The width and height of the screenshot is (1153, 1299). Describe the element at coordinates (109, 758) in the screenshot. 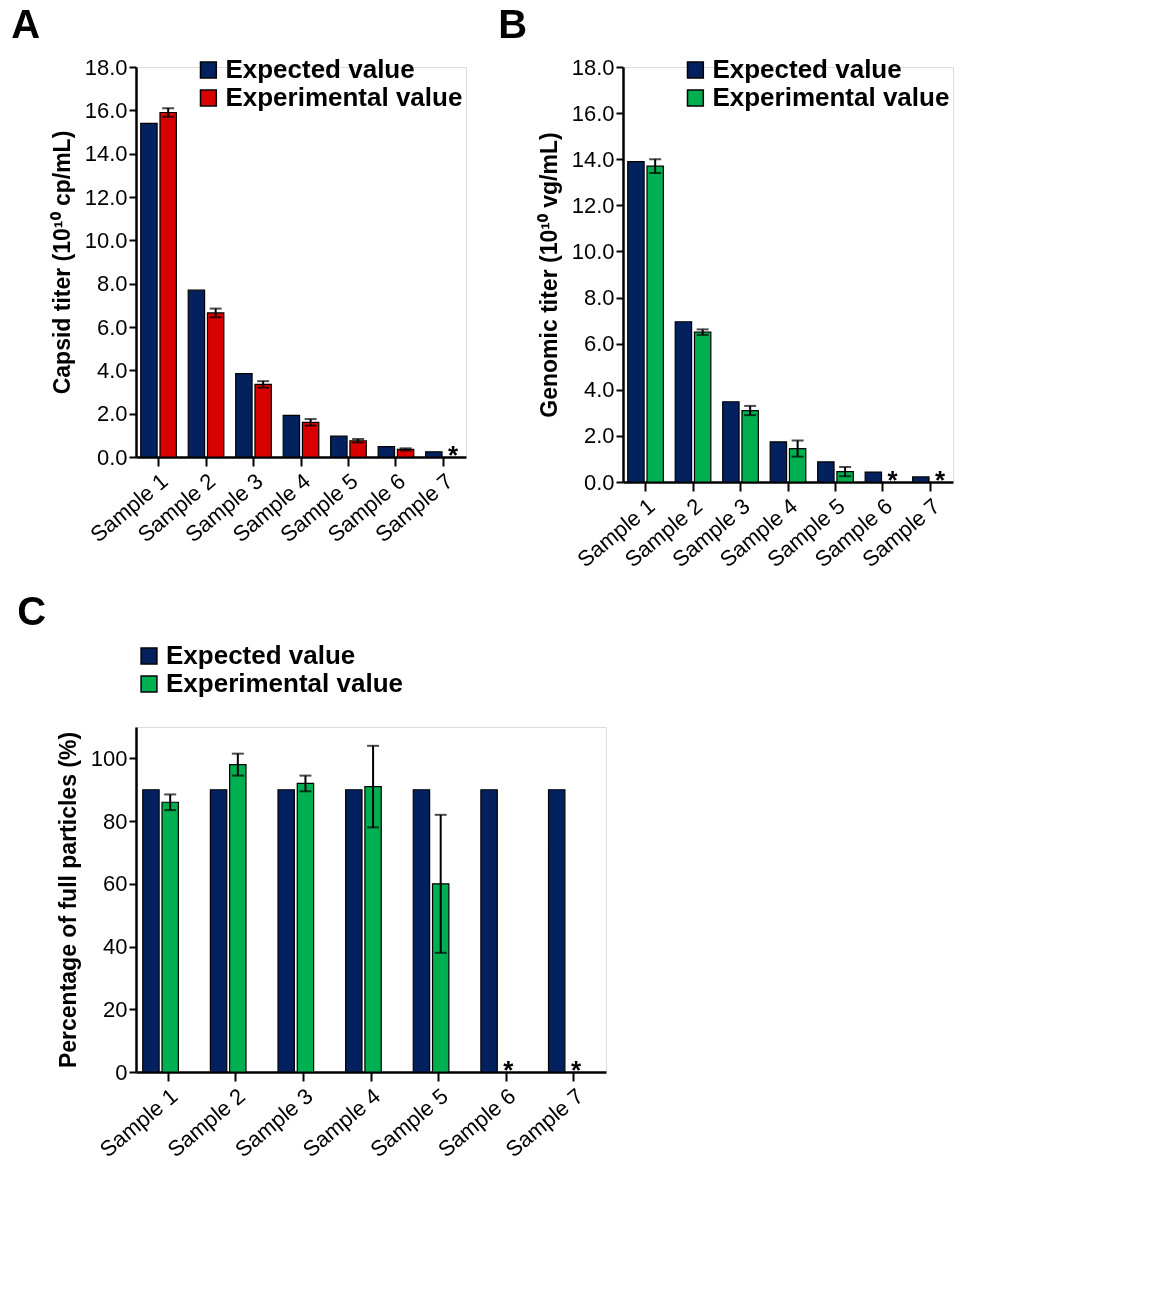

I see `y-tick-label: 100` at that location.